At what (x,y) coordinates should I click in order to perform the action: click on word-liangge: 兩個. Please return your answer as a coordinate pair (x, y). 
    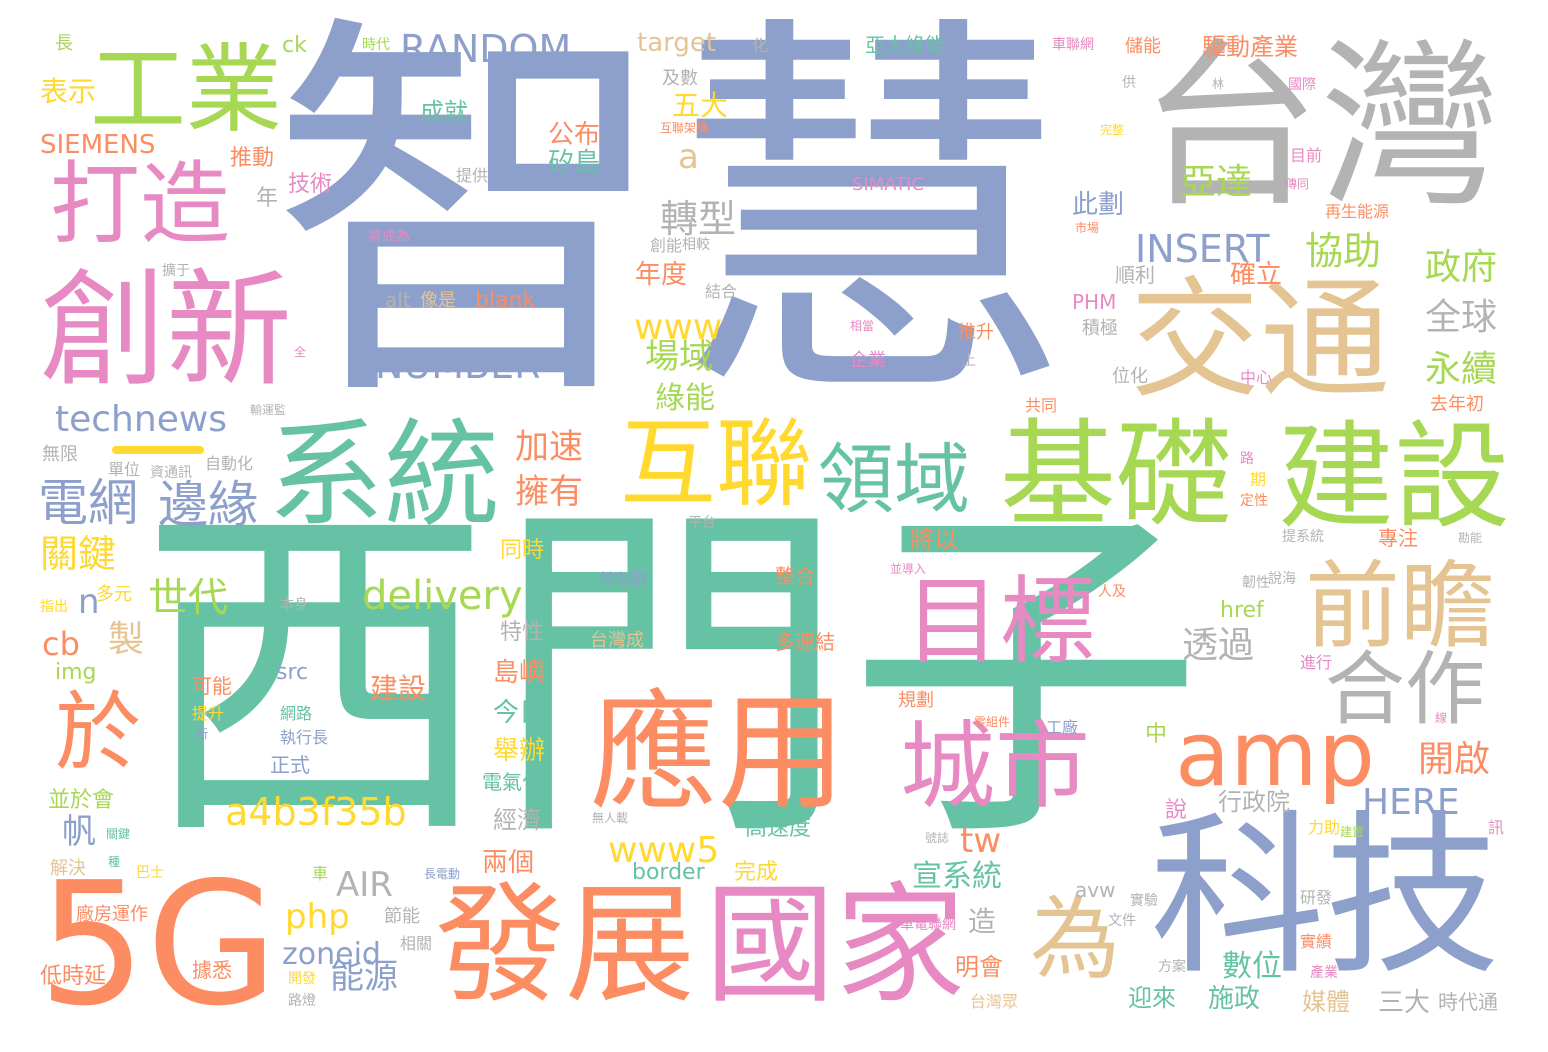
    Looking at the image, I should click on (508, 863).